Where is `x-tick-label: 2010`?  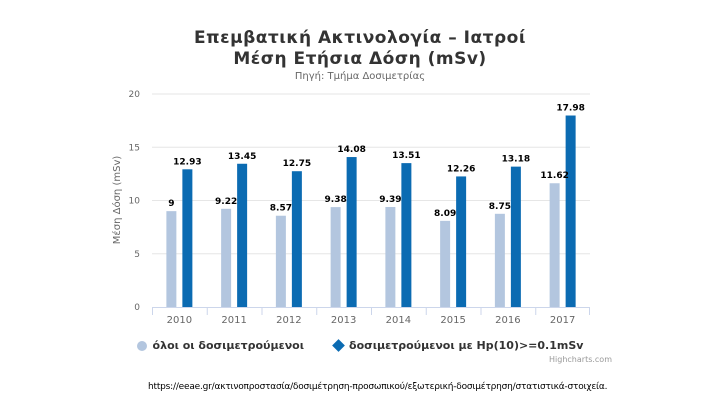 x-tick-label: 2010 is located at coordinates (179, 320).